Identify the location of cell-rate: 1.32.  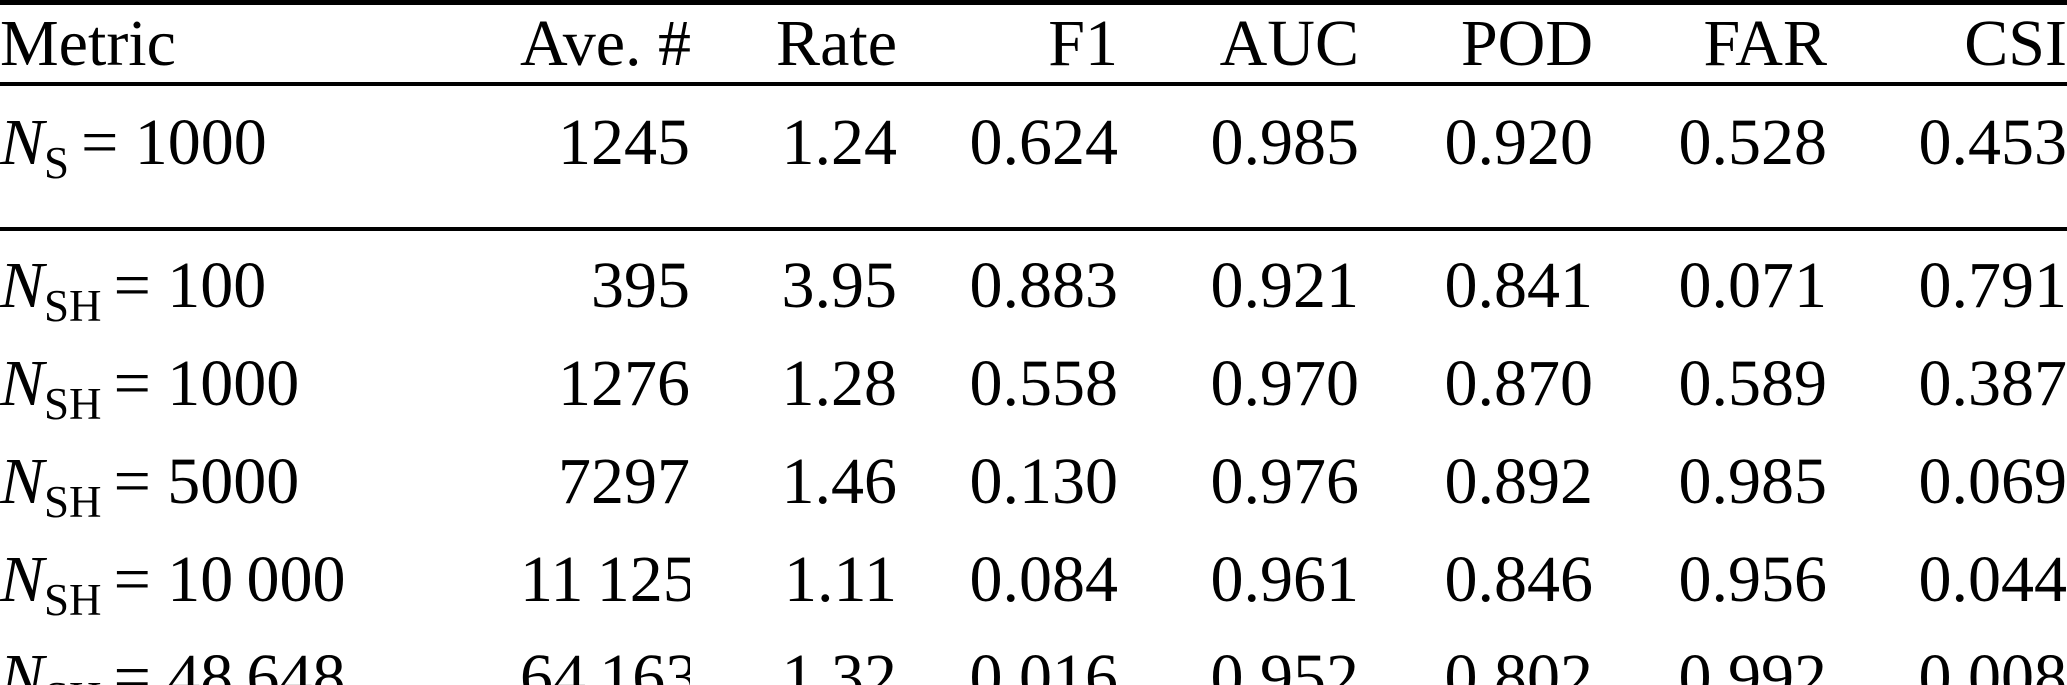
(839, 663).